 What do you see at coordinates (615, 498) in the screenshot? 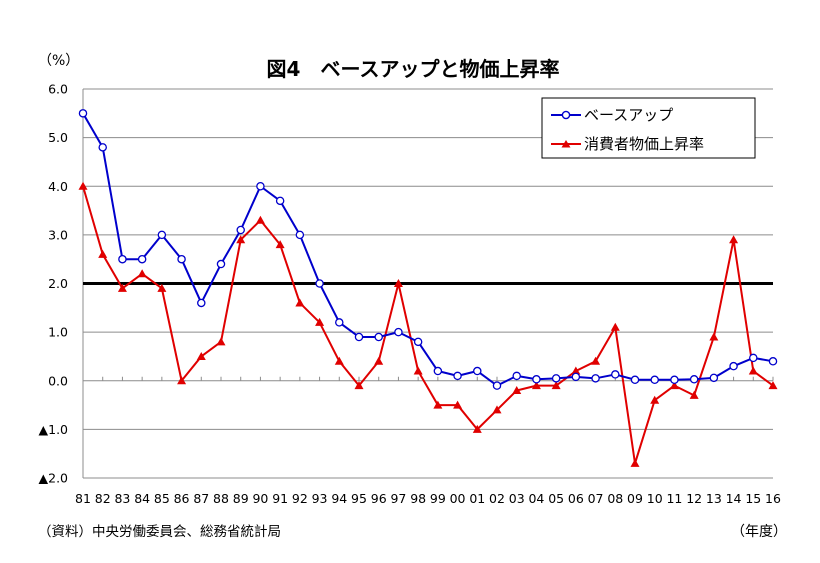
I see `x-tick-label: 08` at bounding box center [615, 498].